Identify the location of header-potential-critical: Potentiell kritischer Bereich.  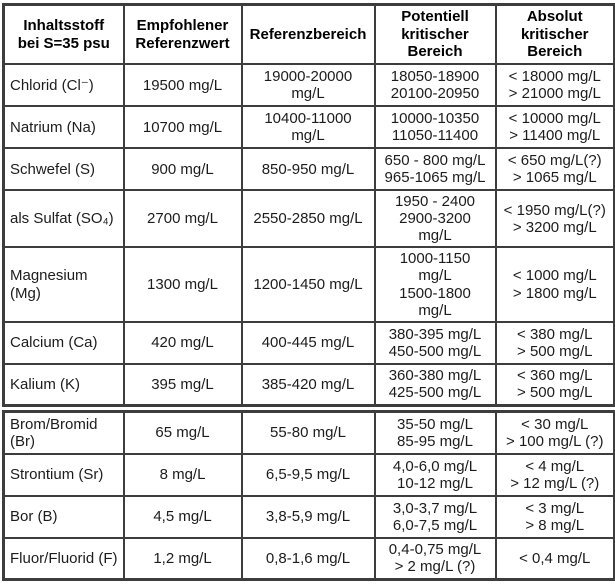
(435, 34).